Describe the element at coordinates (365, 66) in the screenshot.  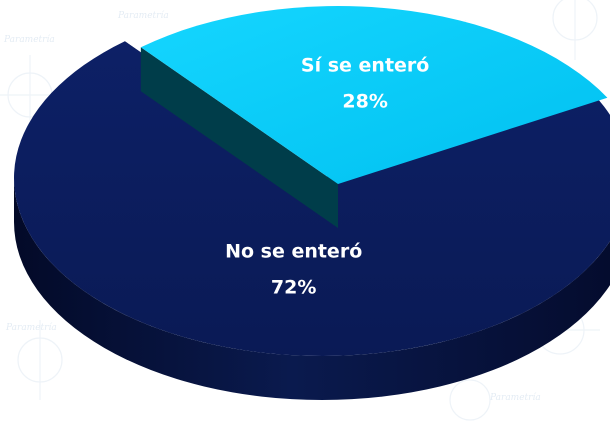
I see `slice-label-name: Sí se enteró` at that location.